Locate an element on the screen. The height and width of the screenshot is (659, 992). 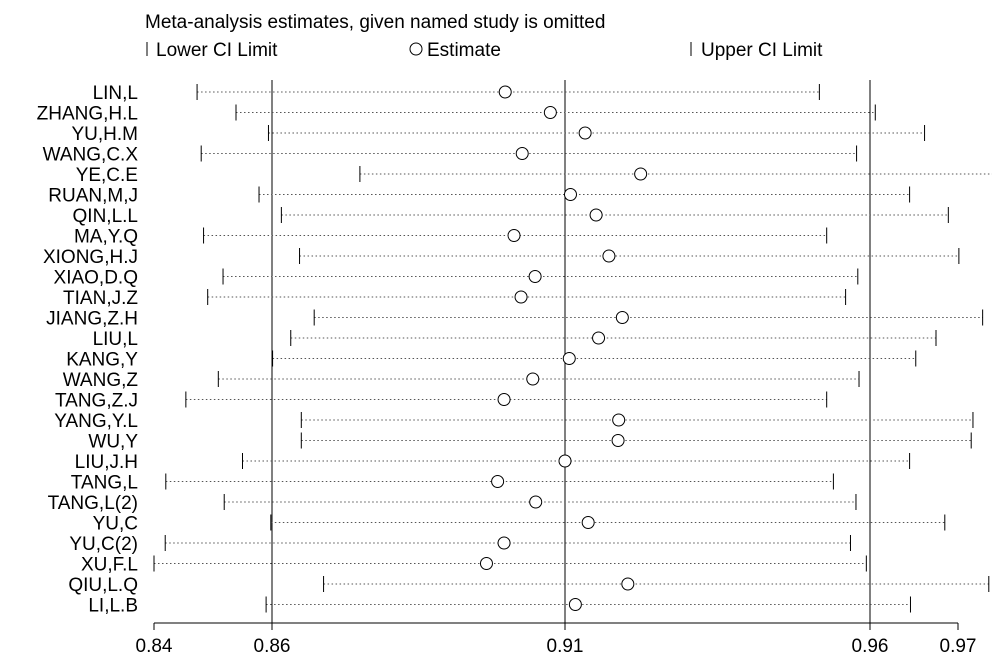
study-row: WANG,C.X is located at coordinates (450, 155).